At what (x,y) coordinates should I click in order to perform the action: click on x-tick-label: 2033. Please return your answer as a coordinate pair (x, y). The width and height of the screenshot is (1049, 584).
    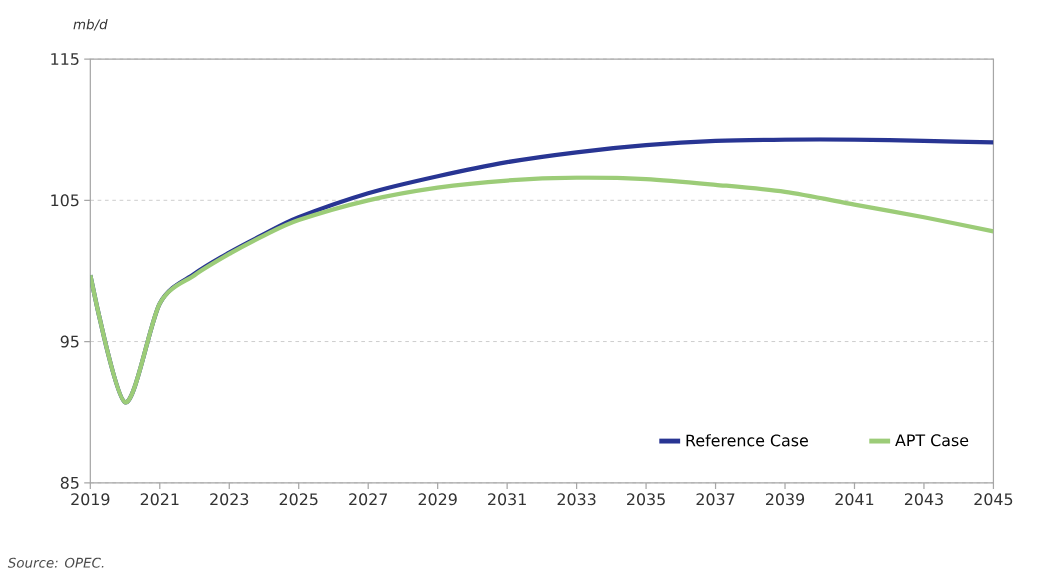
    Looking at the image, I should click on (576, 499).